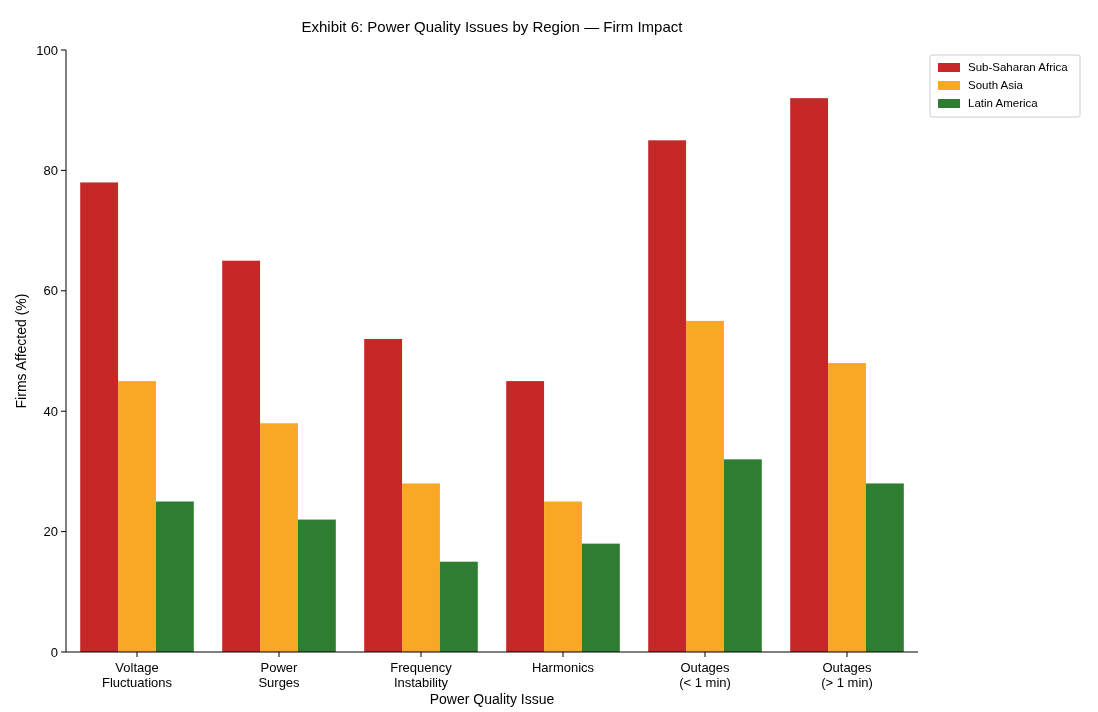 The width and height of the screenshot is (1098, 712). I want to click on x-tick-label: Harmonics, so click(563, 667).